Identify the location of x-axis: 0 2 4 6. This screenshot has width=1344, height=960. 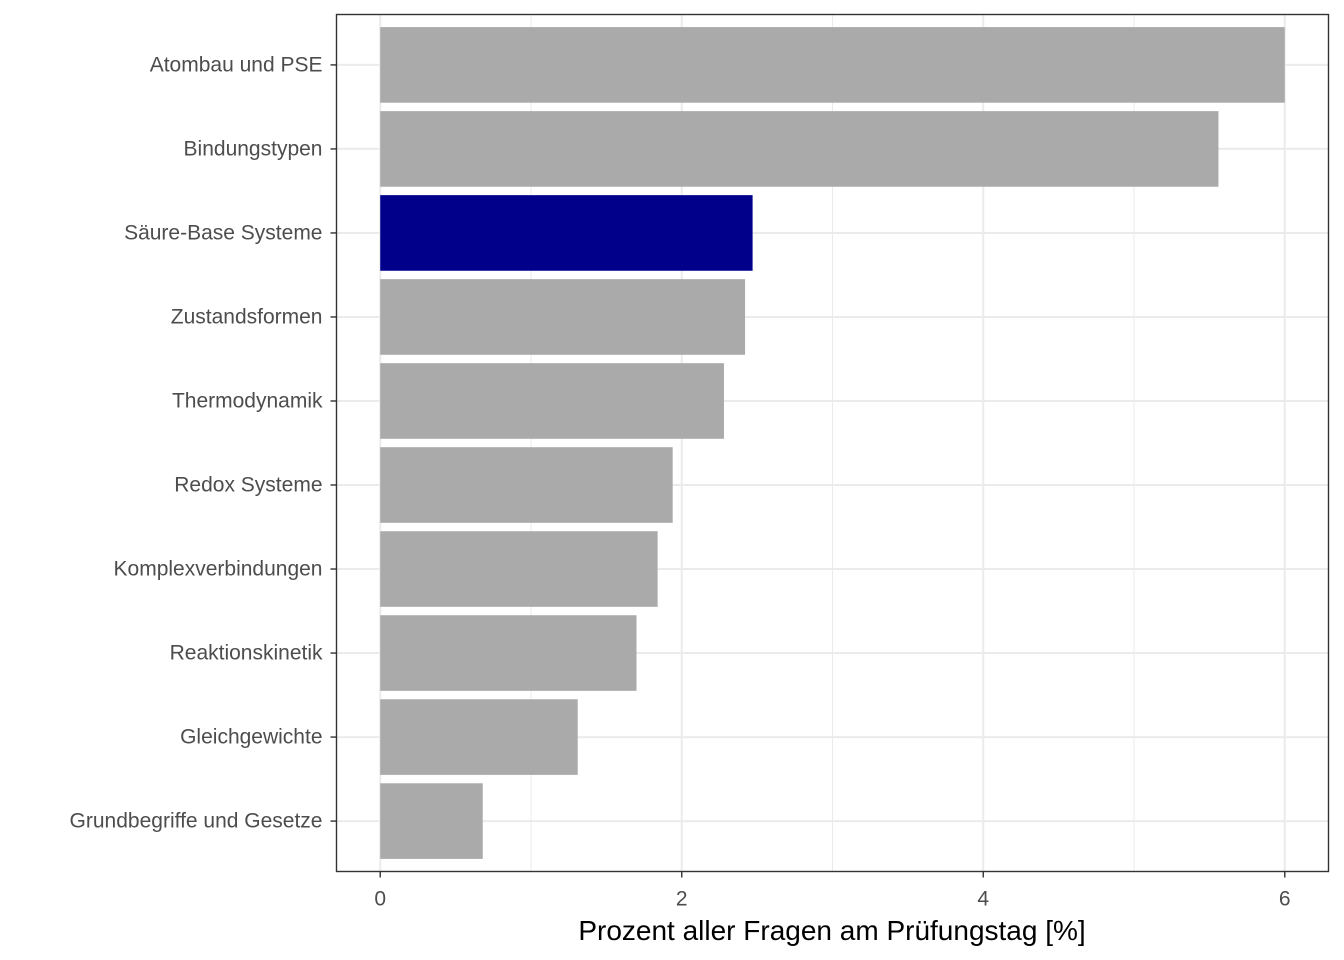
(832, 891).